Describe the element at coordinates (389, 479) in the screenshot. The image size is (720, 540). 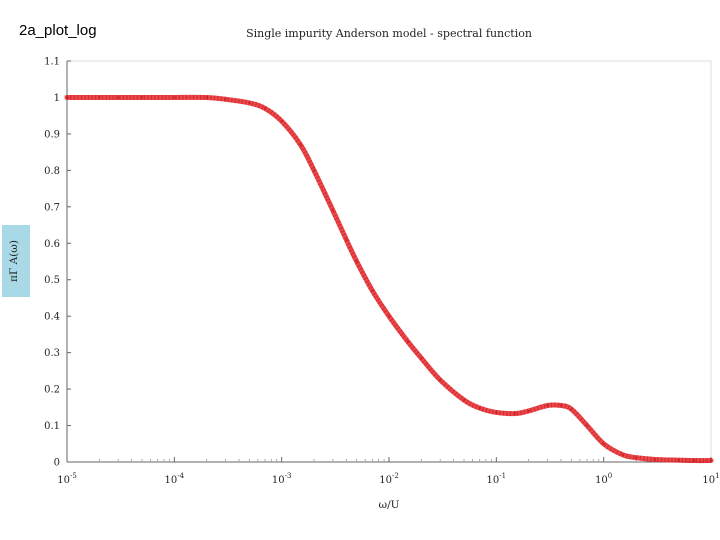
I see `x-tick-label: 10⁻²` at that location.